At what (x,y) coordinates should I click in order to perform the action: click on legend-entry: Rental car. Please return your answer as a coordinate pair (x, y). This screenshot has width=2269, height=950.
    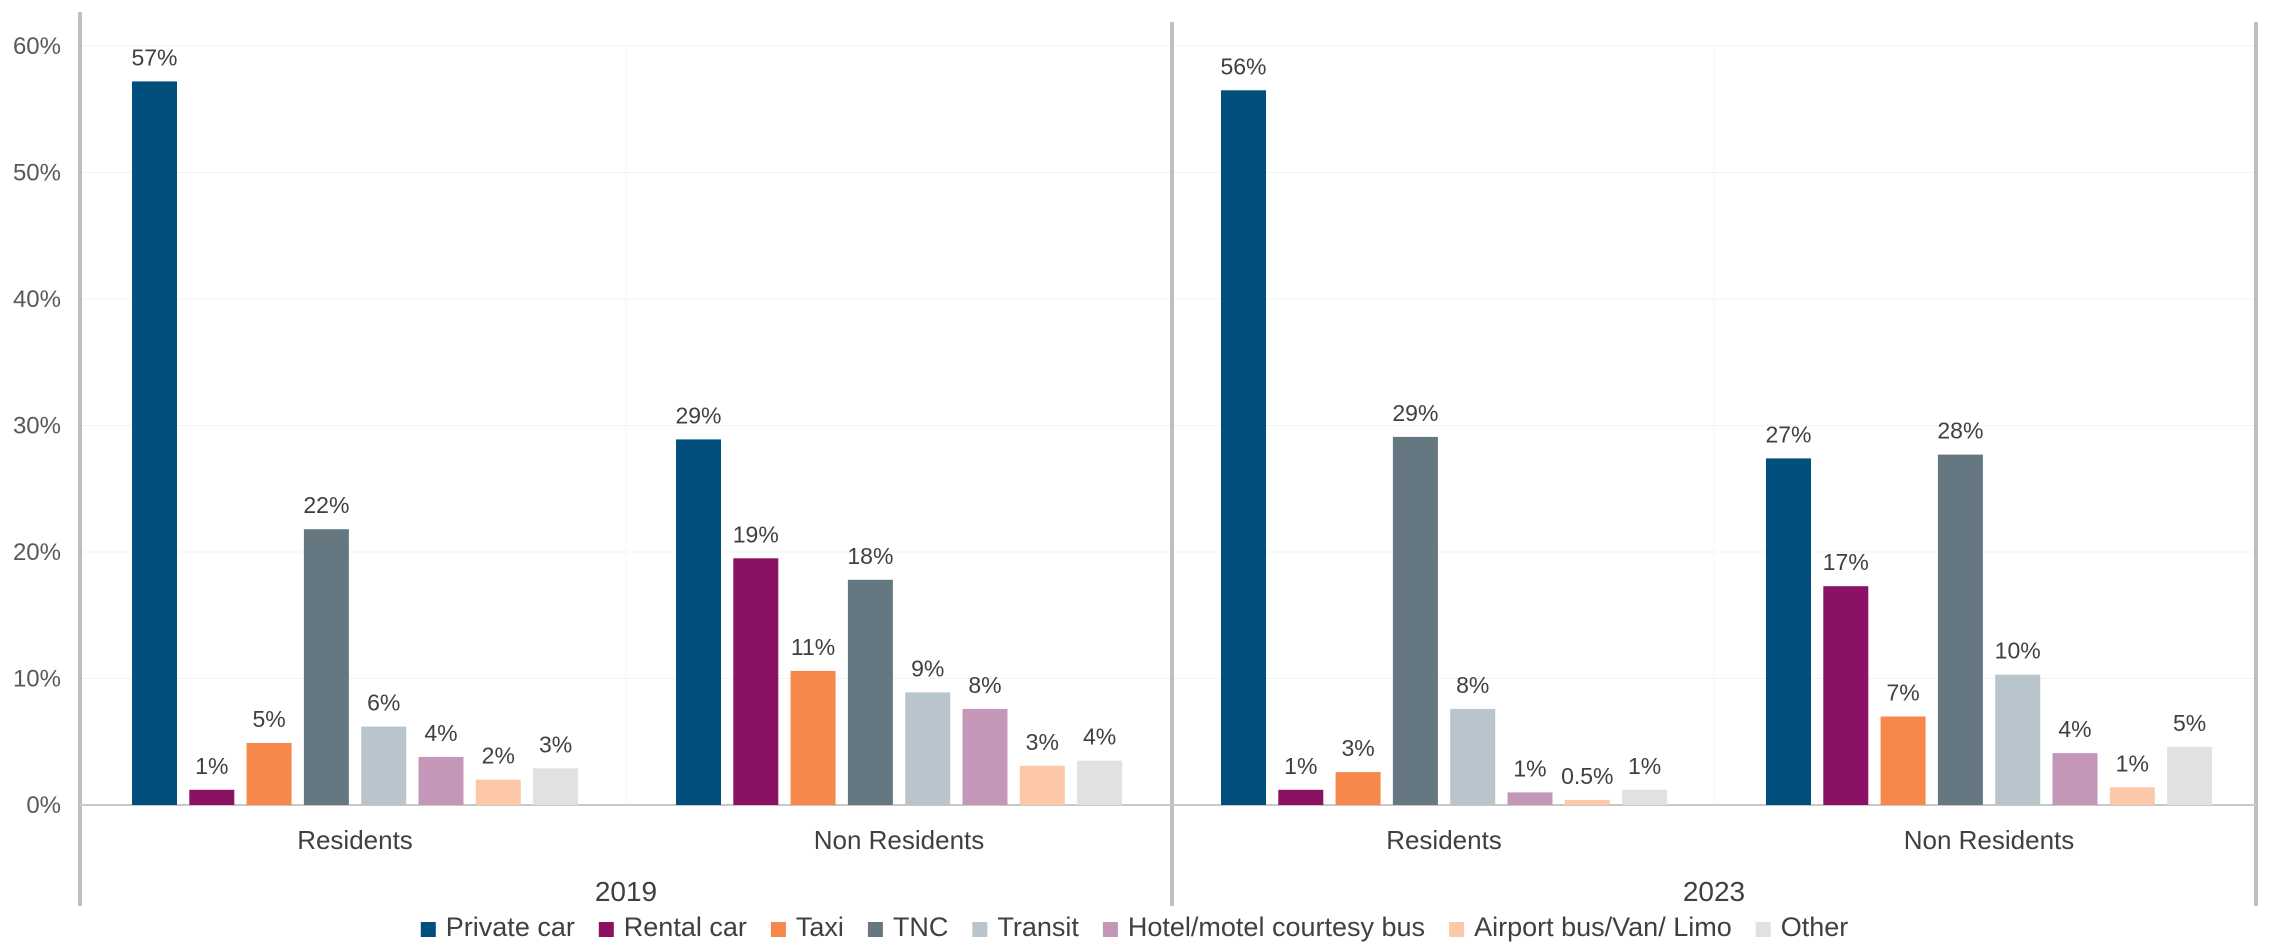
    Looking at the image, I should click on (685, 927).